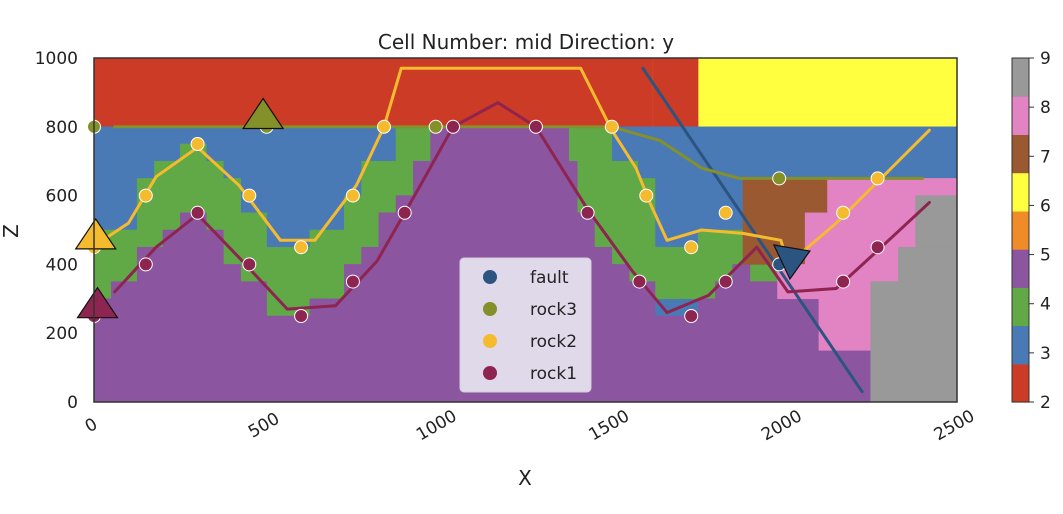 This screenshot has width=1063, height=514. Describe the element at coordinates (1031, 231) in the screenshot. I see `colorbar: 2 3 4 5 6 7 8 9` at that location.